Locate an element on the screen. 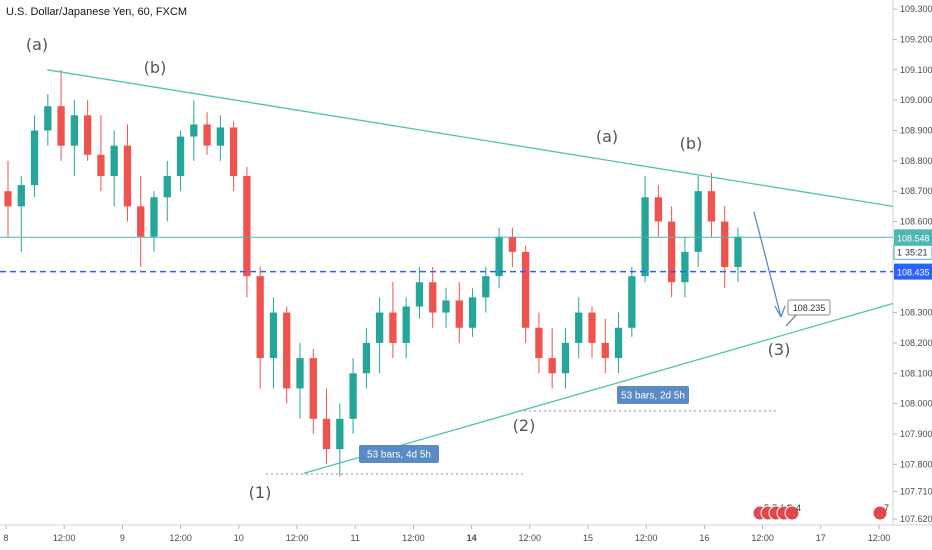 The width and height of the screenshot is (932, 550). y-tick-label: 107.900 is located at coordinates (916, 434).